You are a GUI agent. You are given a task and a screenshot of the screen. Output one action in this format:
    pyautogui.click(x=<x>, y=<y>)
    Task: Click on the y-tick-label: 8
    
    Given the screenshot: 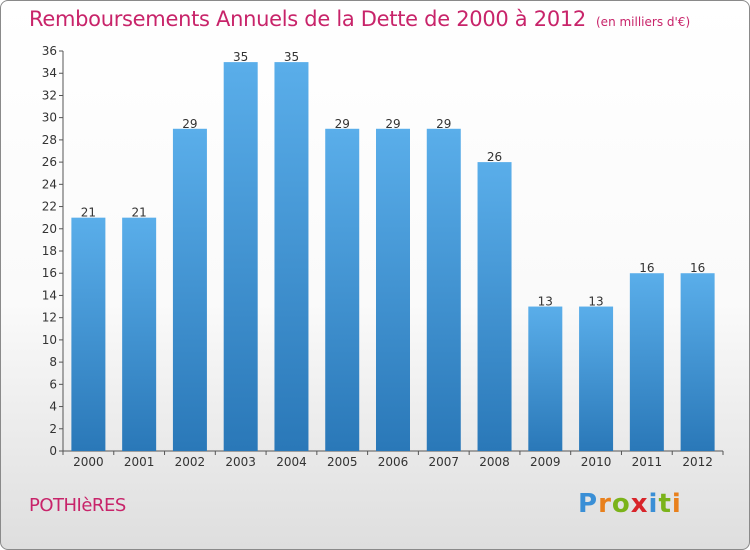 What is the action you would take?
    pyautogui.click(x=53, y=362)
    